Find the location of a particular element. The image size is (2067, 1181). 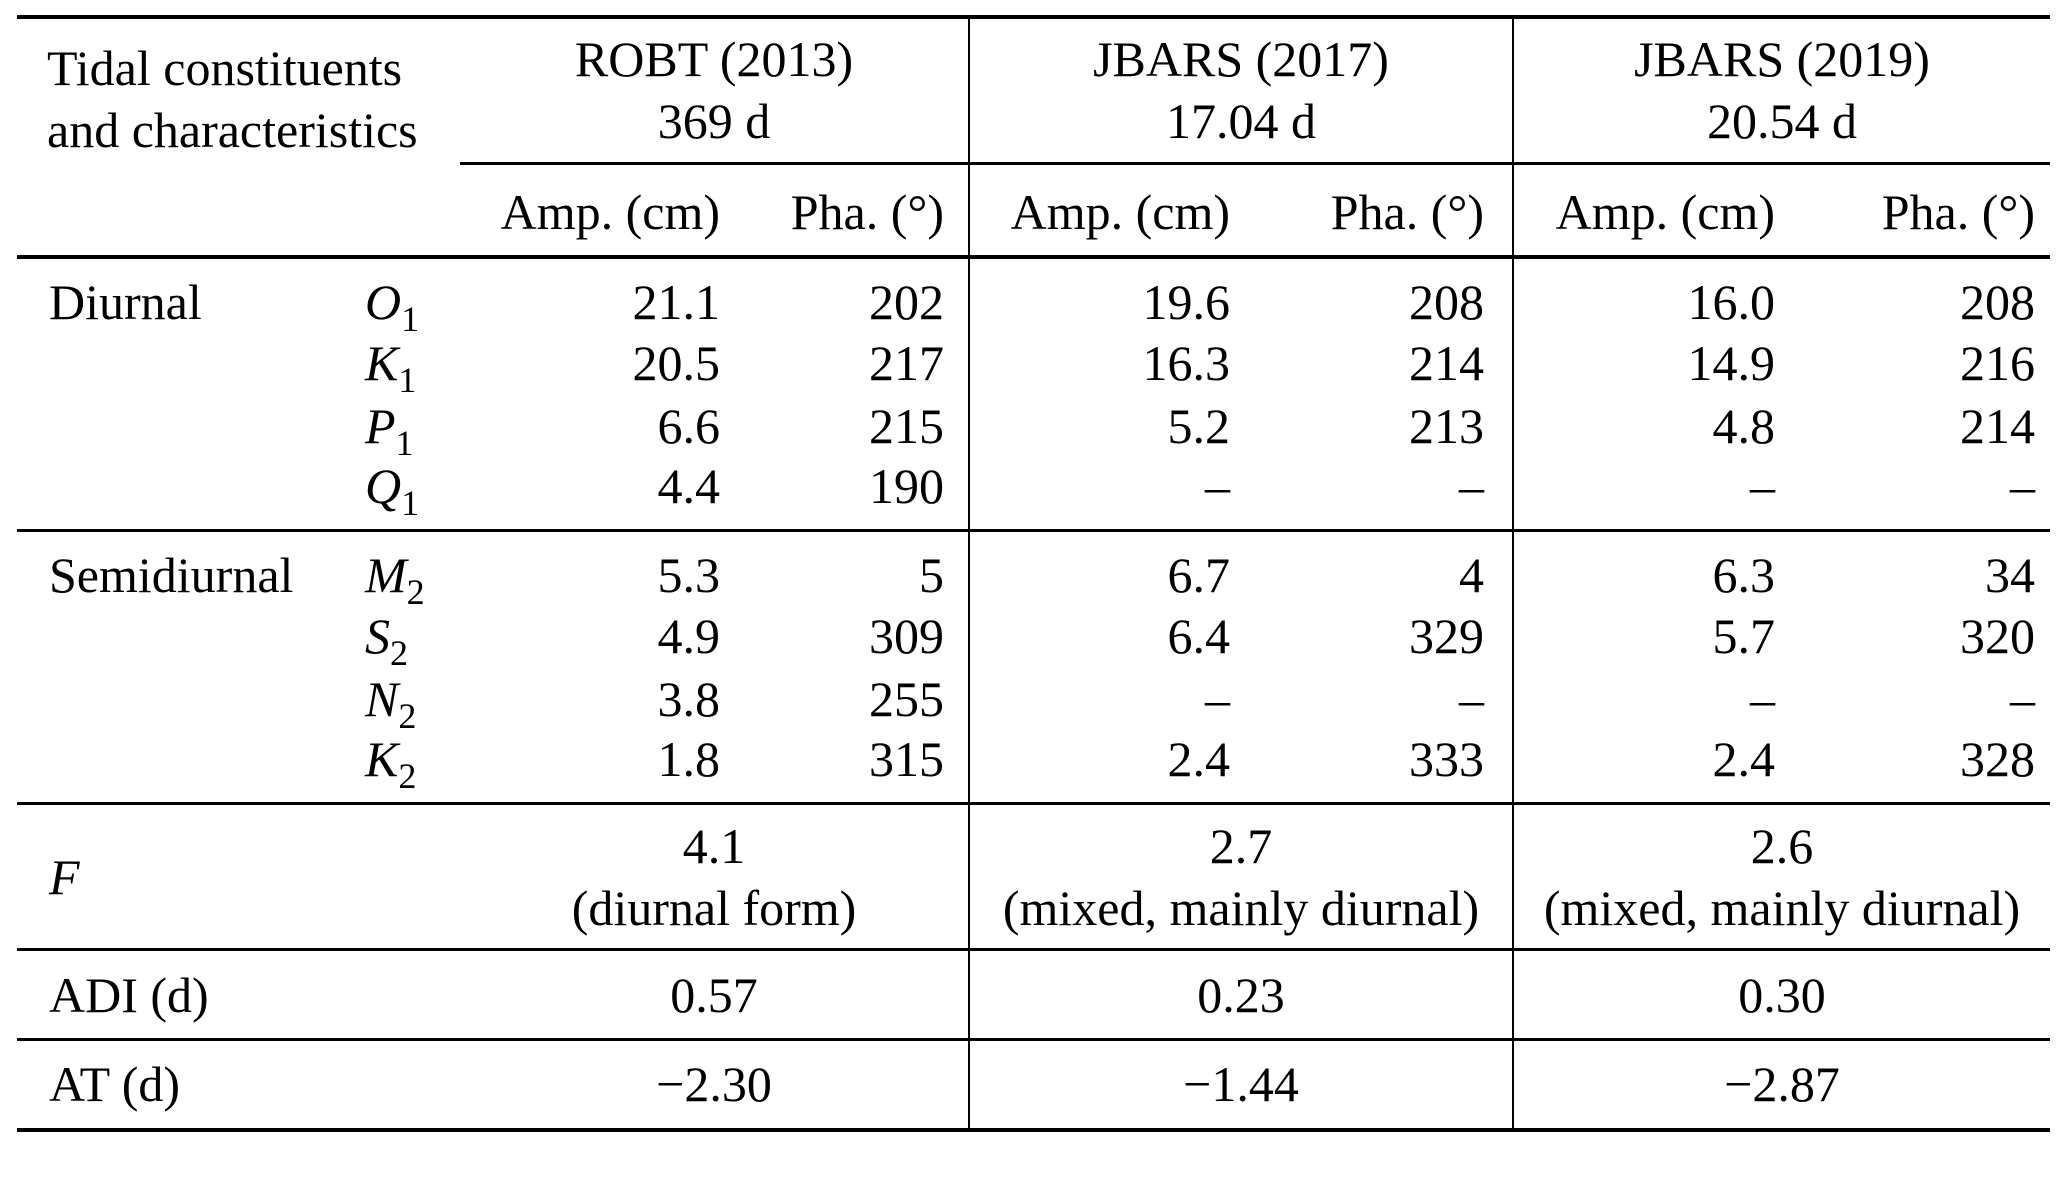

station-header-jbars-2019: JBARS (2019) 20.54 d is located at coordinates (1781, 91).